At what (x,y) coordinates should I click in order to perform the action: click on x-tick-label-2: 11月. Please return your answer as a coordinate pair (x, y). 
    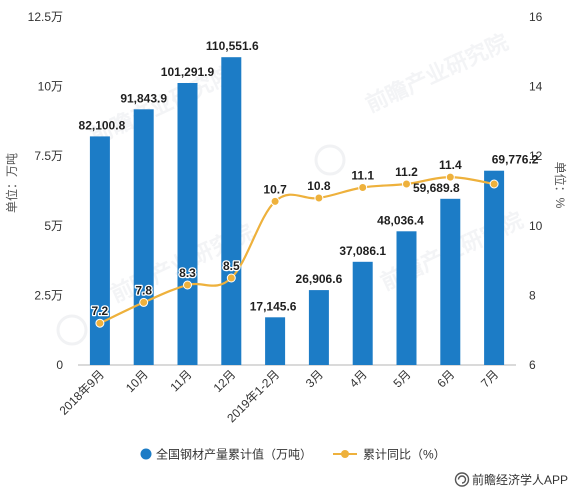
    Looking at the image, I should click on (180, 380).